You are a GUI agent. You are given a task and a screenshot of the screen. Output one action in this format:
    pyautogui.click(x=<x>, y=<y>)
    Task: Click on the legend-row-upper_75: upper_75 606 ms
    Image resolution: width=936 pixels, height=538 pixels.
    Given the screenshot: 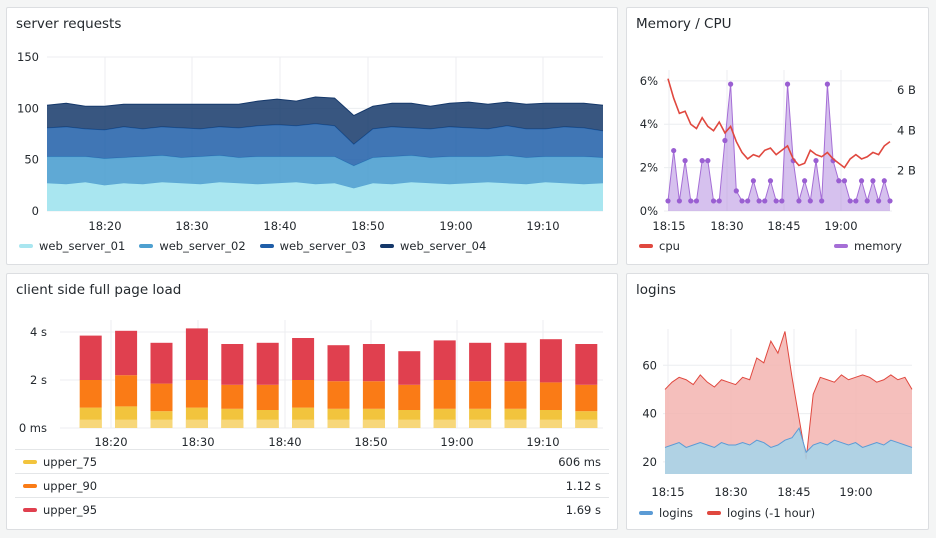 What is the action you would take?
    pyautogui.click(x=312, y=461)
    